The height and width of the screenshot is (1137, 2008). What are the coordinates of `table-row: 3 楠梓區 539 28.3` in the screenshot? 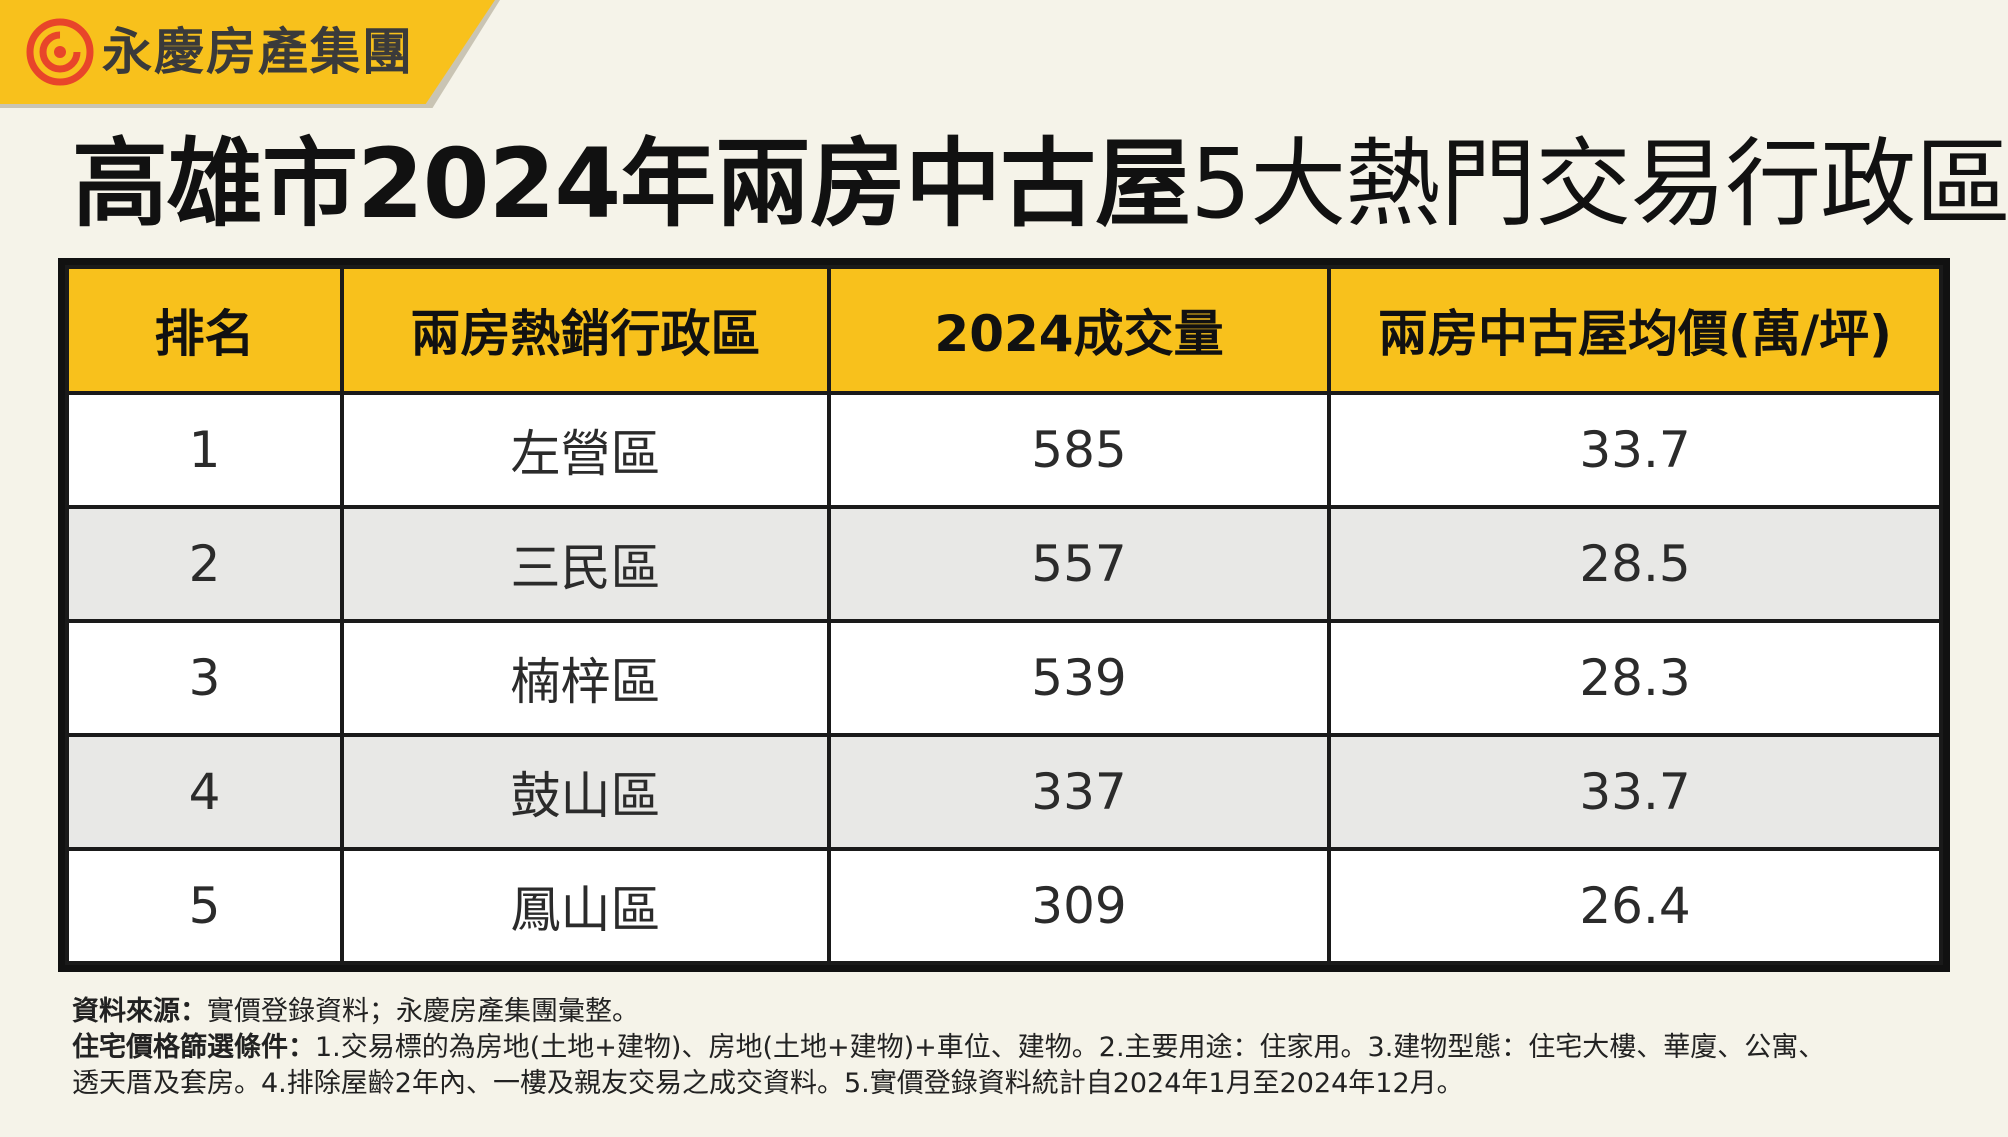 It's located at (1004, 678).